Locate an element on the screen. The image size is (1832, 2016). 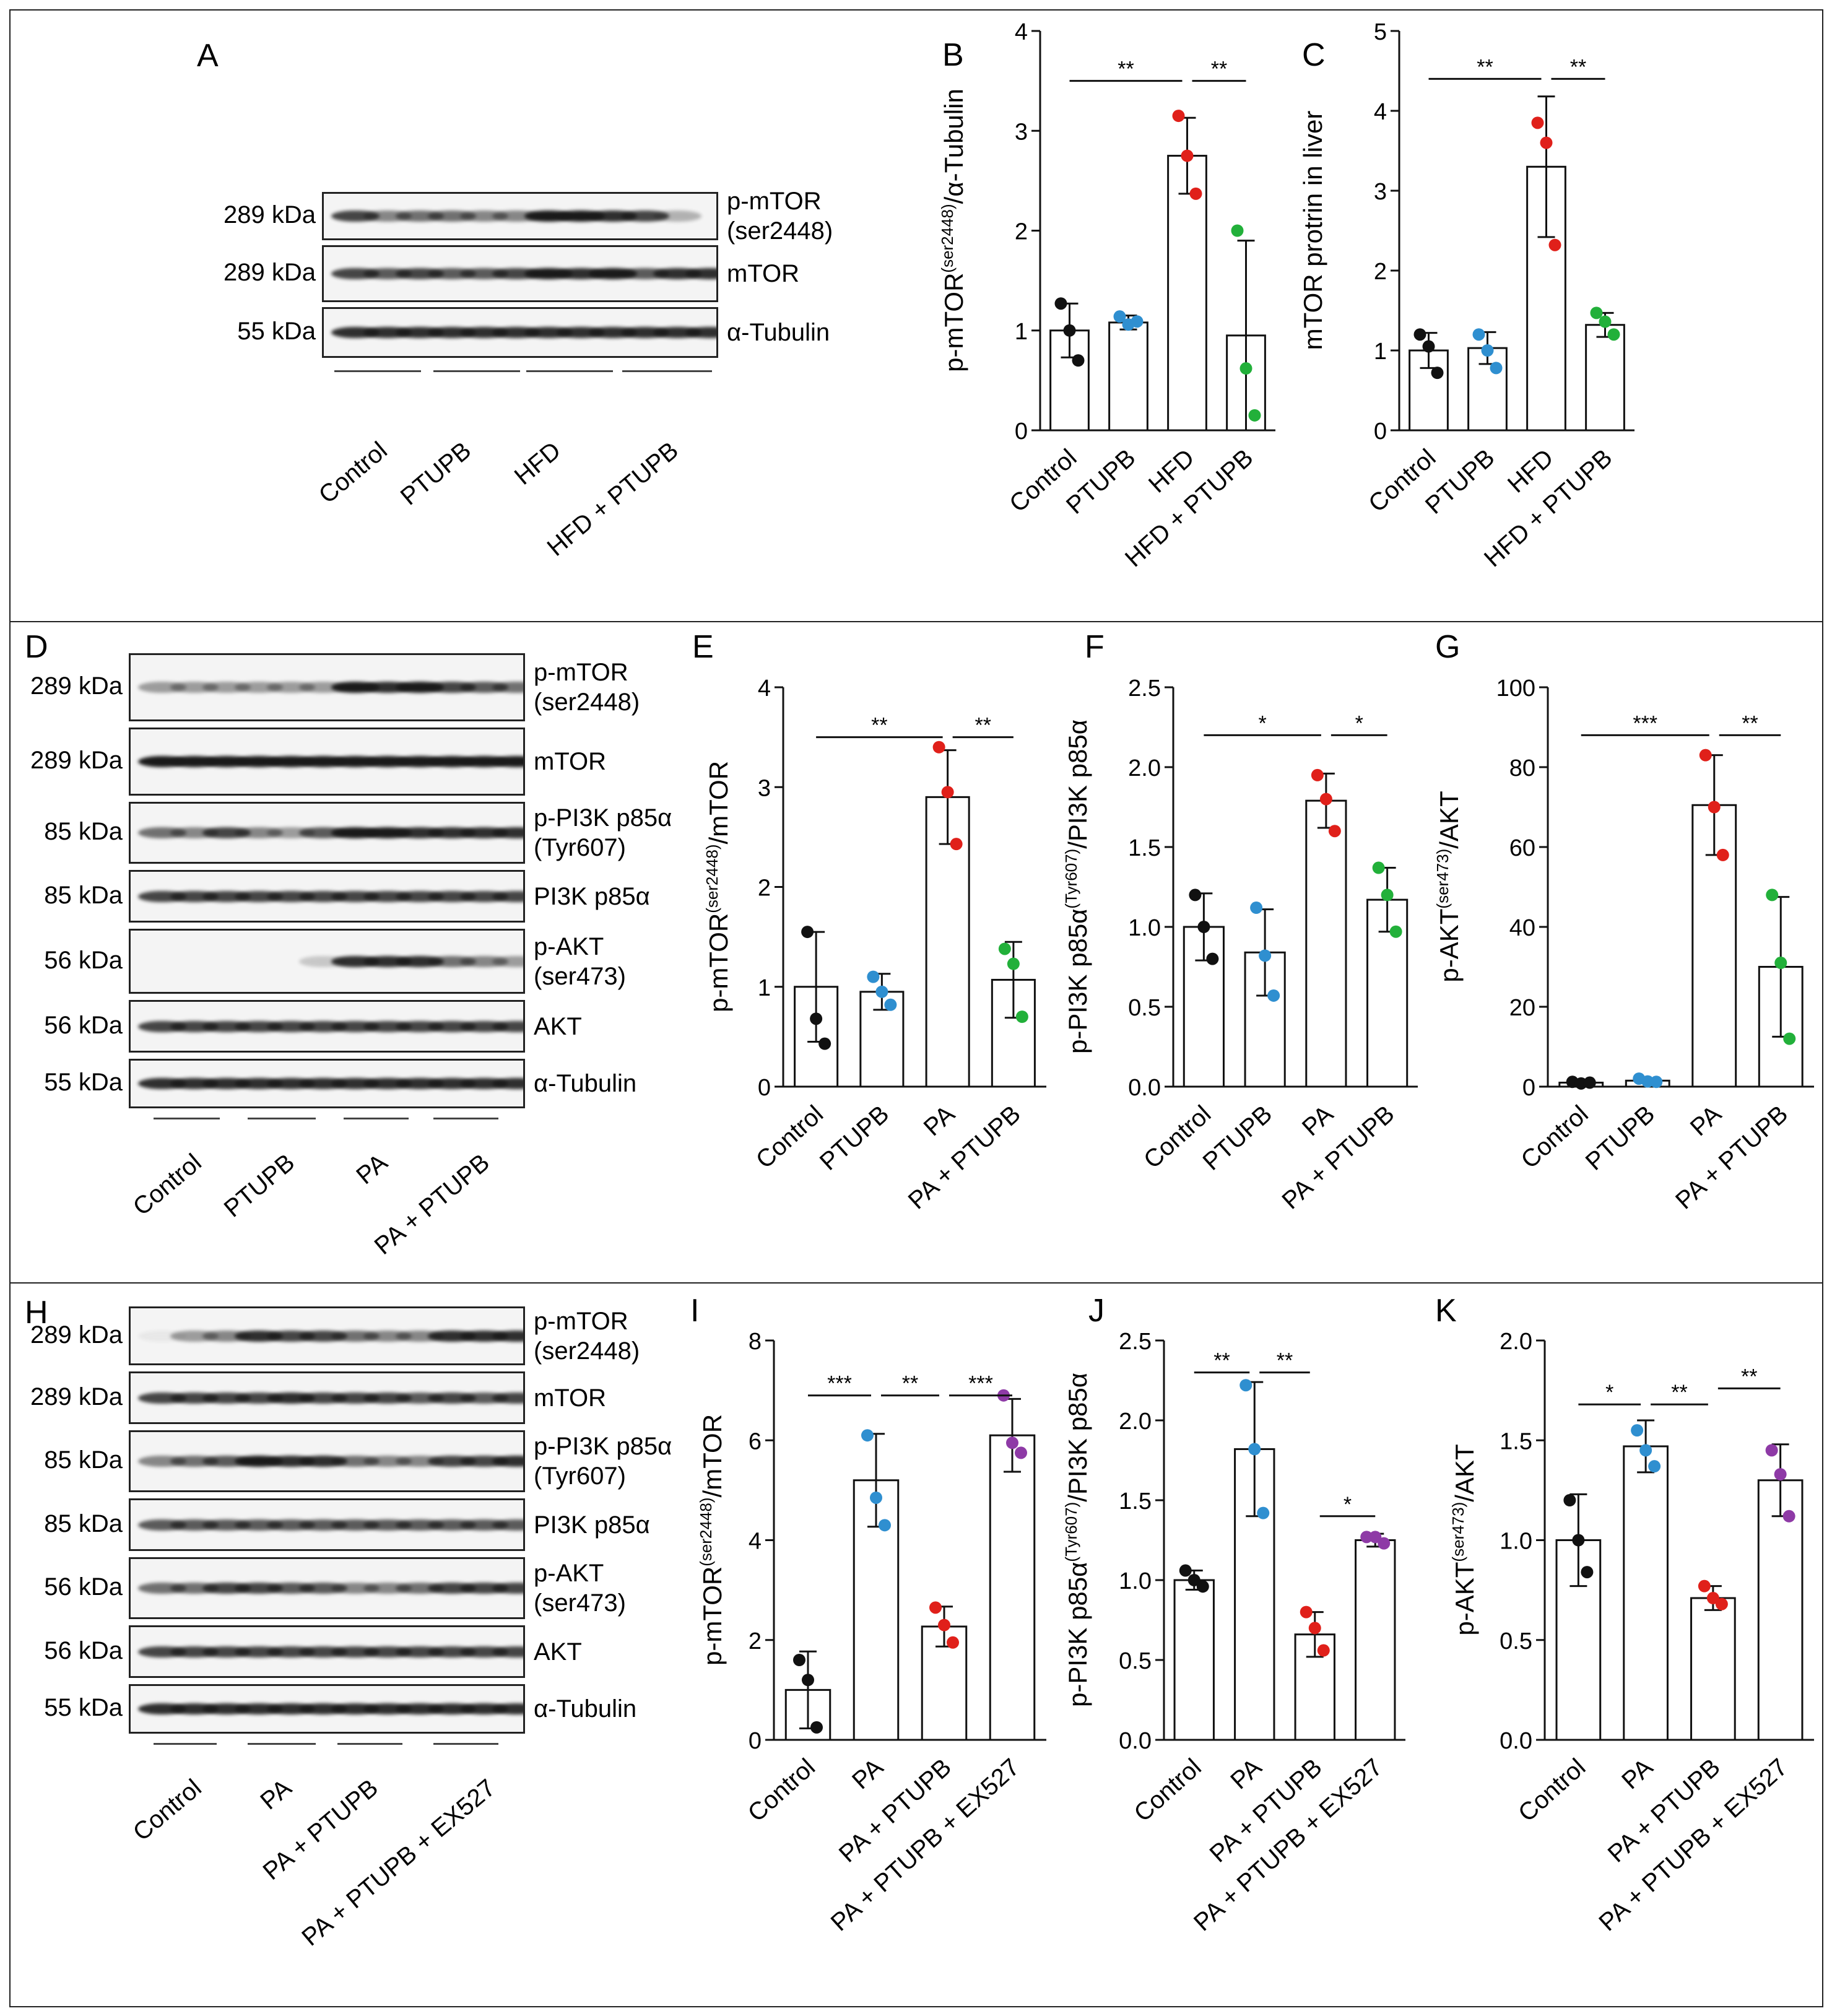
y-axis-label: p-PI3K p85α(Tyr607)/PI3K p85α is located at coordinates (1077, 886).